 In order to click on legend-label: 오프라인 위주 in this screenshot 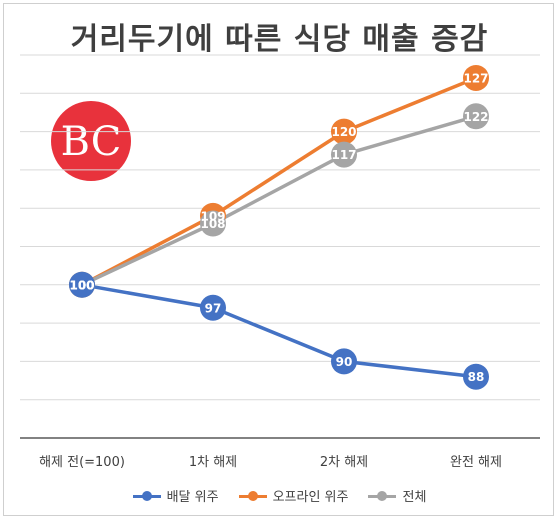, I will do `click(310, 497)`.